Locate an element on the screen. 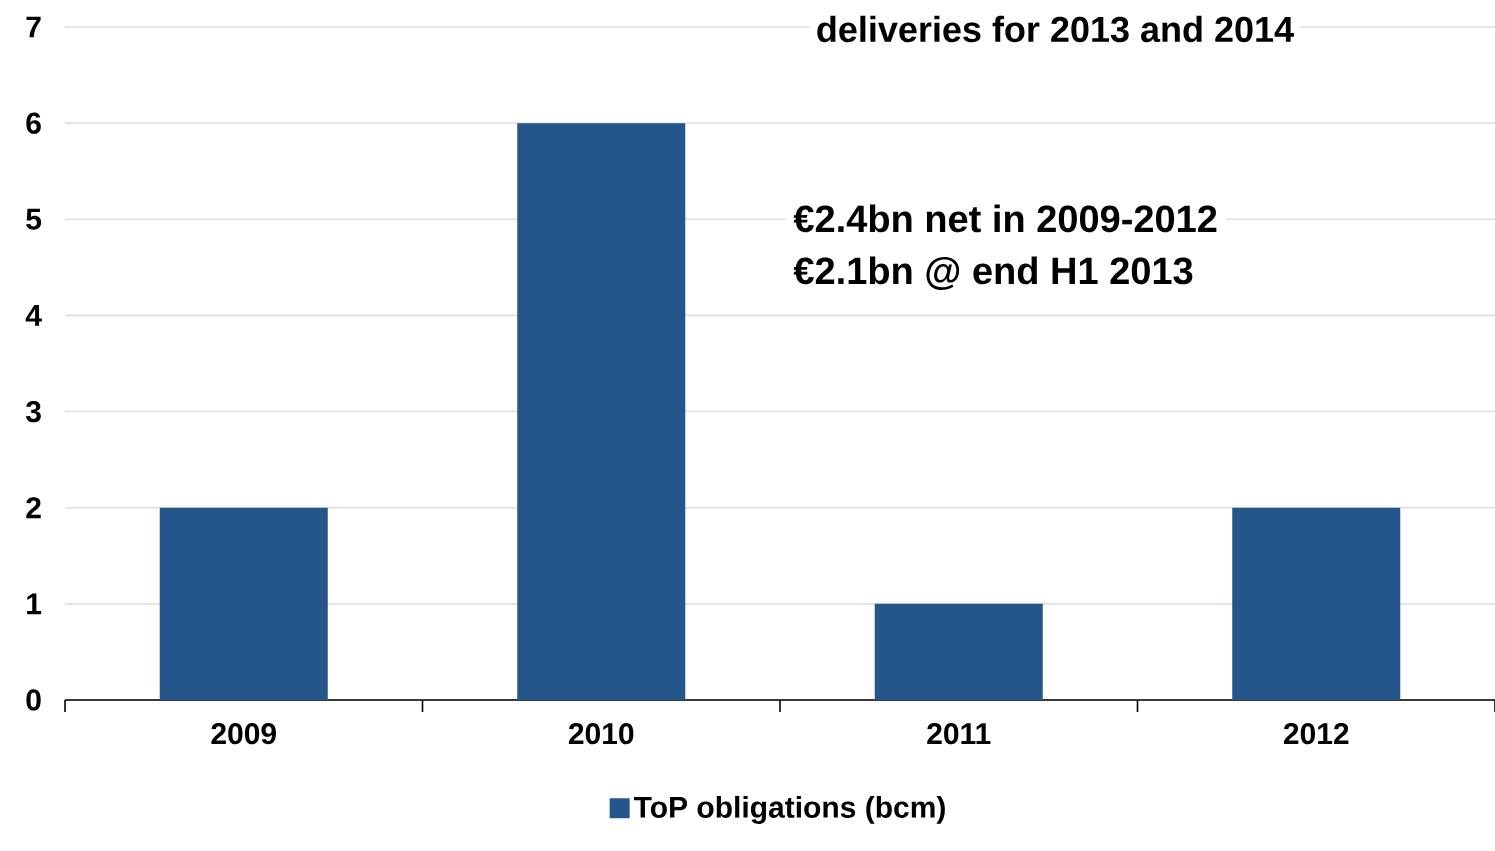 This screenshot has height=851, width=1495. y-tick-label: 2 is located at coordinates (33, 508).